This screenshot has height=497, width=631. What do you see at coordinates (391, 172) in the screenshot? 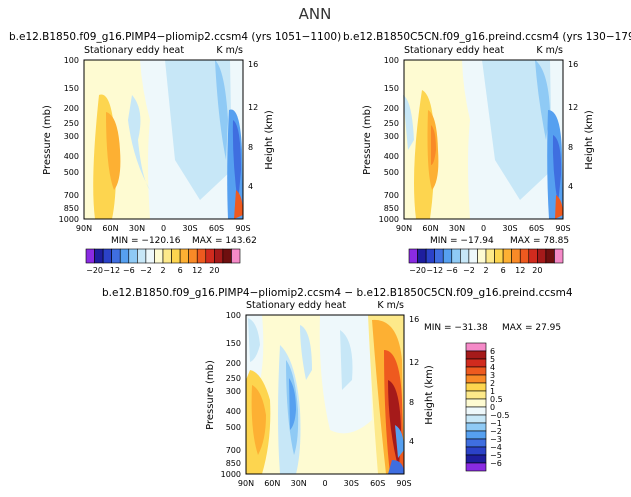
I see `panel-2-ytick-500: 500` at bounding box center [391, 172].